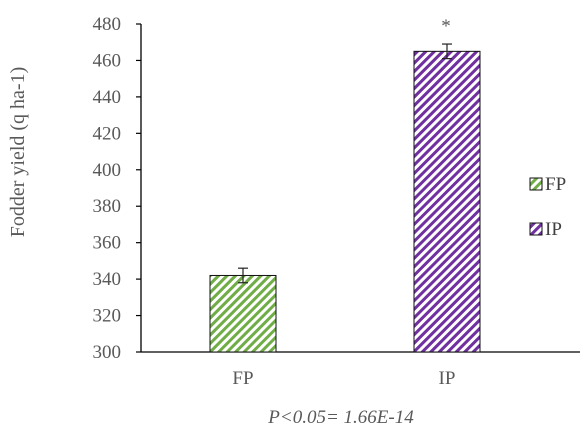 The height and width of the screenshot is (433, 585). What do you see at coordinates (553, 229) in the screenshot?
I see `legend-label-ip: IP` at bounding box center [553, 229].